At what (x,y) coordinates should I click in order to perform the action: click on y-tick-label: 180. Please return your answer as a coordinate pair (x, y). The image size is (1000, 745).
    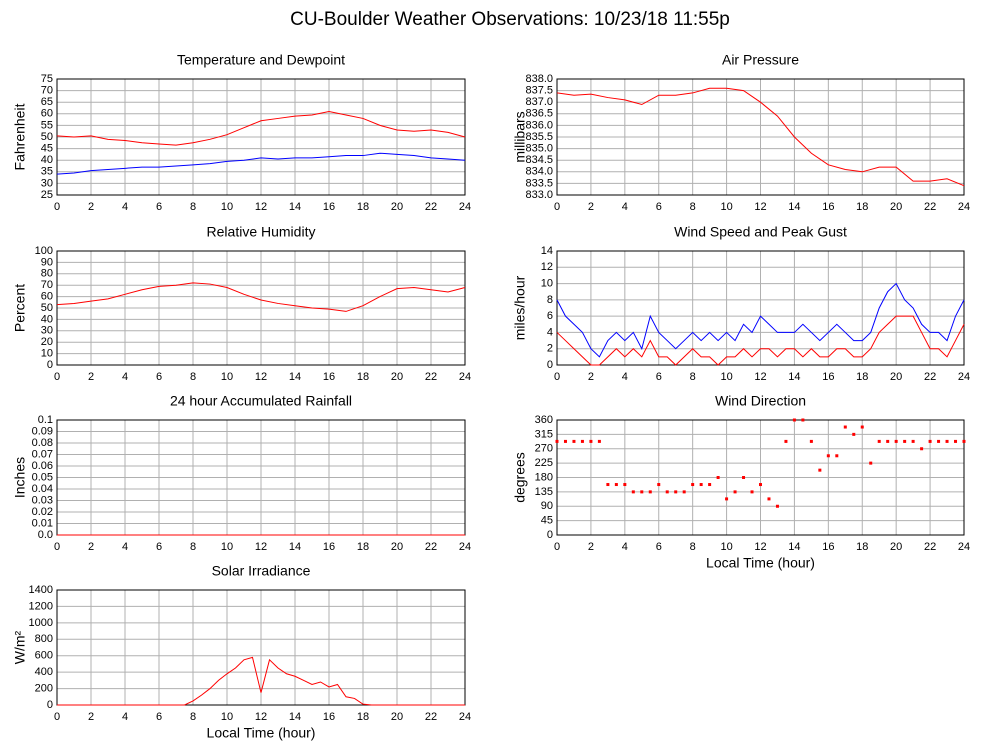
    Looking at the image, I should click on (544, 477).